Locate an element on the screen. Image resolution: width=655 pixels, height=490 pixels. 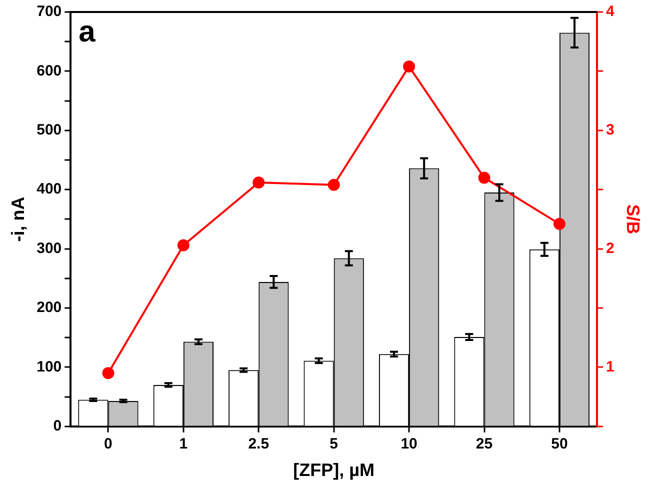
x-tick-label: 50 is located at coordinates (559, 444).